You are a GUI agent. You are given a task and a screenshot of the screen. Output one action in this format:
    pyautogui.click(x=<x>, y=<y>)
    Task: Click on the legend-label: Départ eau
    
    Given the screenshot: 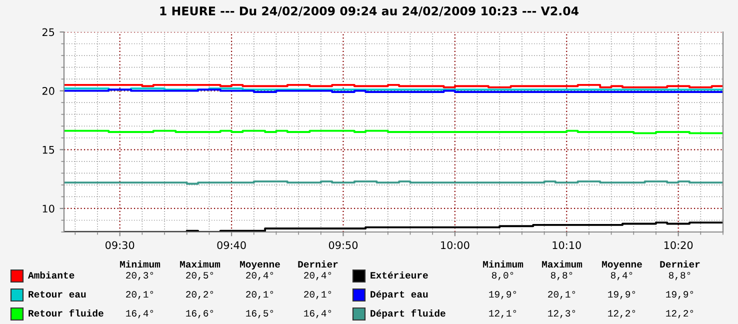 What is the action you would take?
    pyautogui.click(x=399, y=295)
    